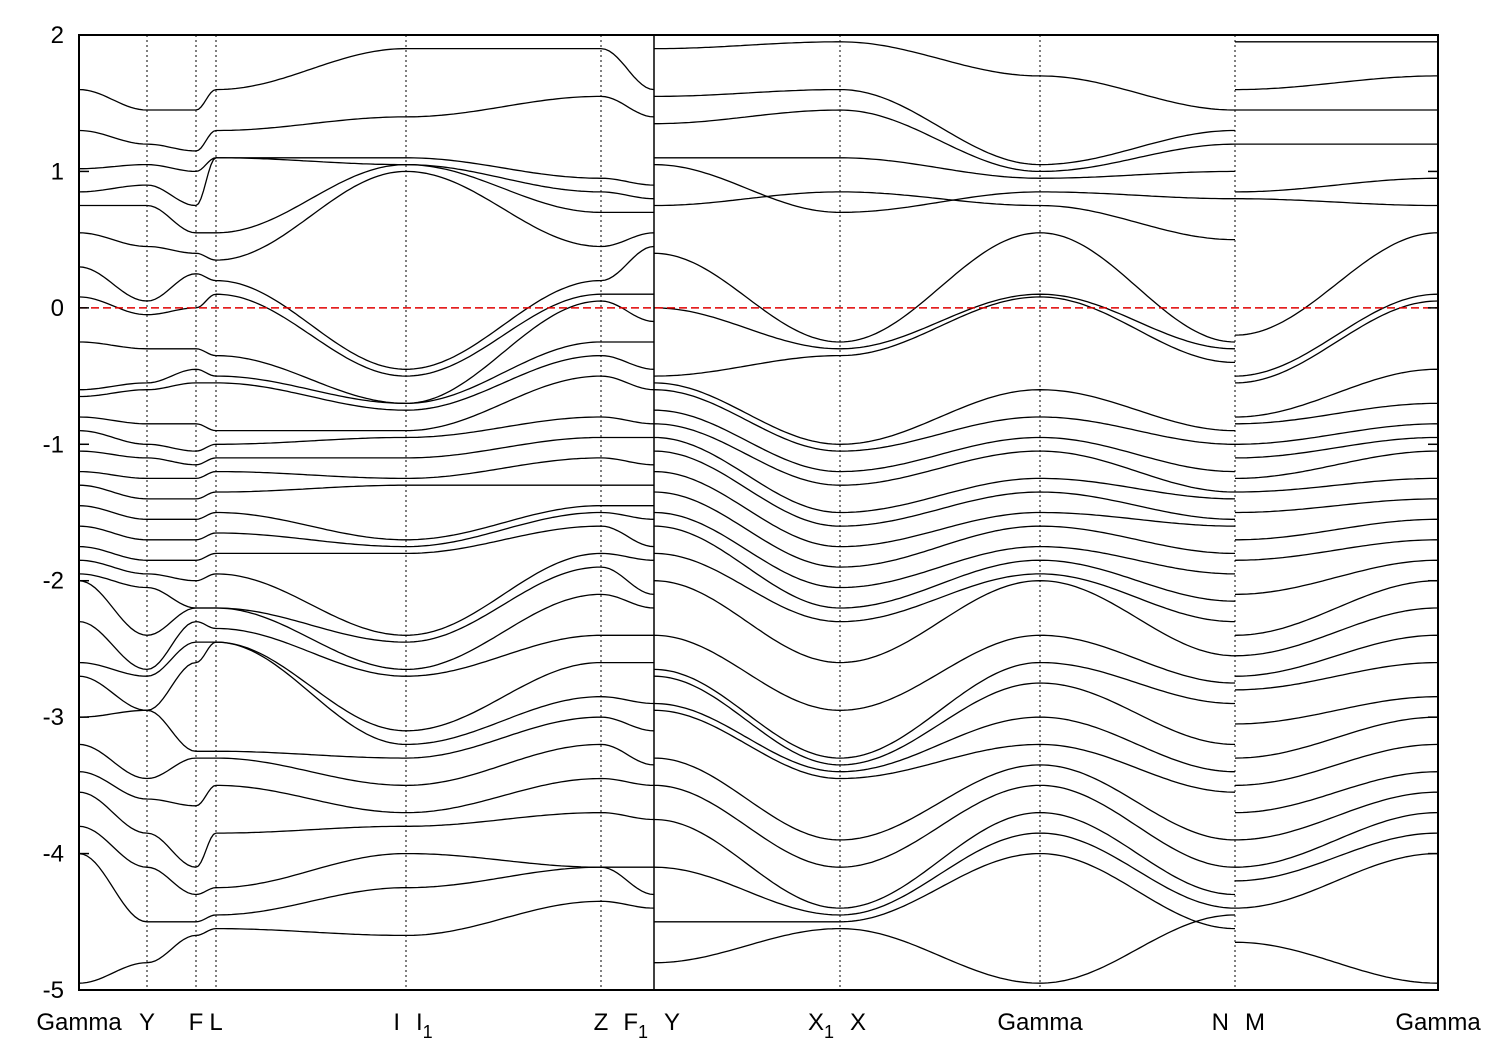  I want to click on k-point-label: F1, so click(635, 1025).